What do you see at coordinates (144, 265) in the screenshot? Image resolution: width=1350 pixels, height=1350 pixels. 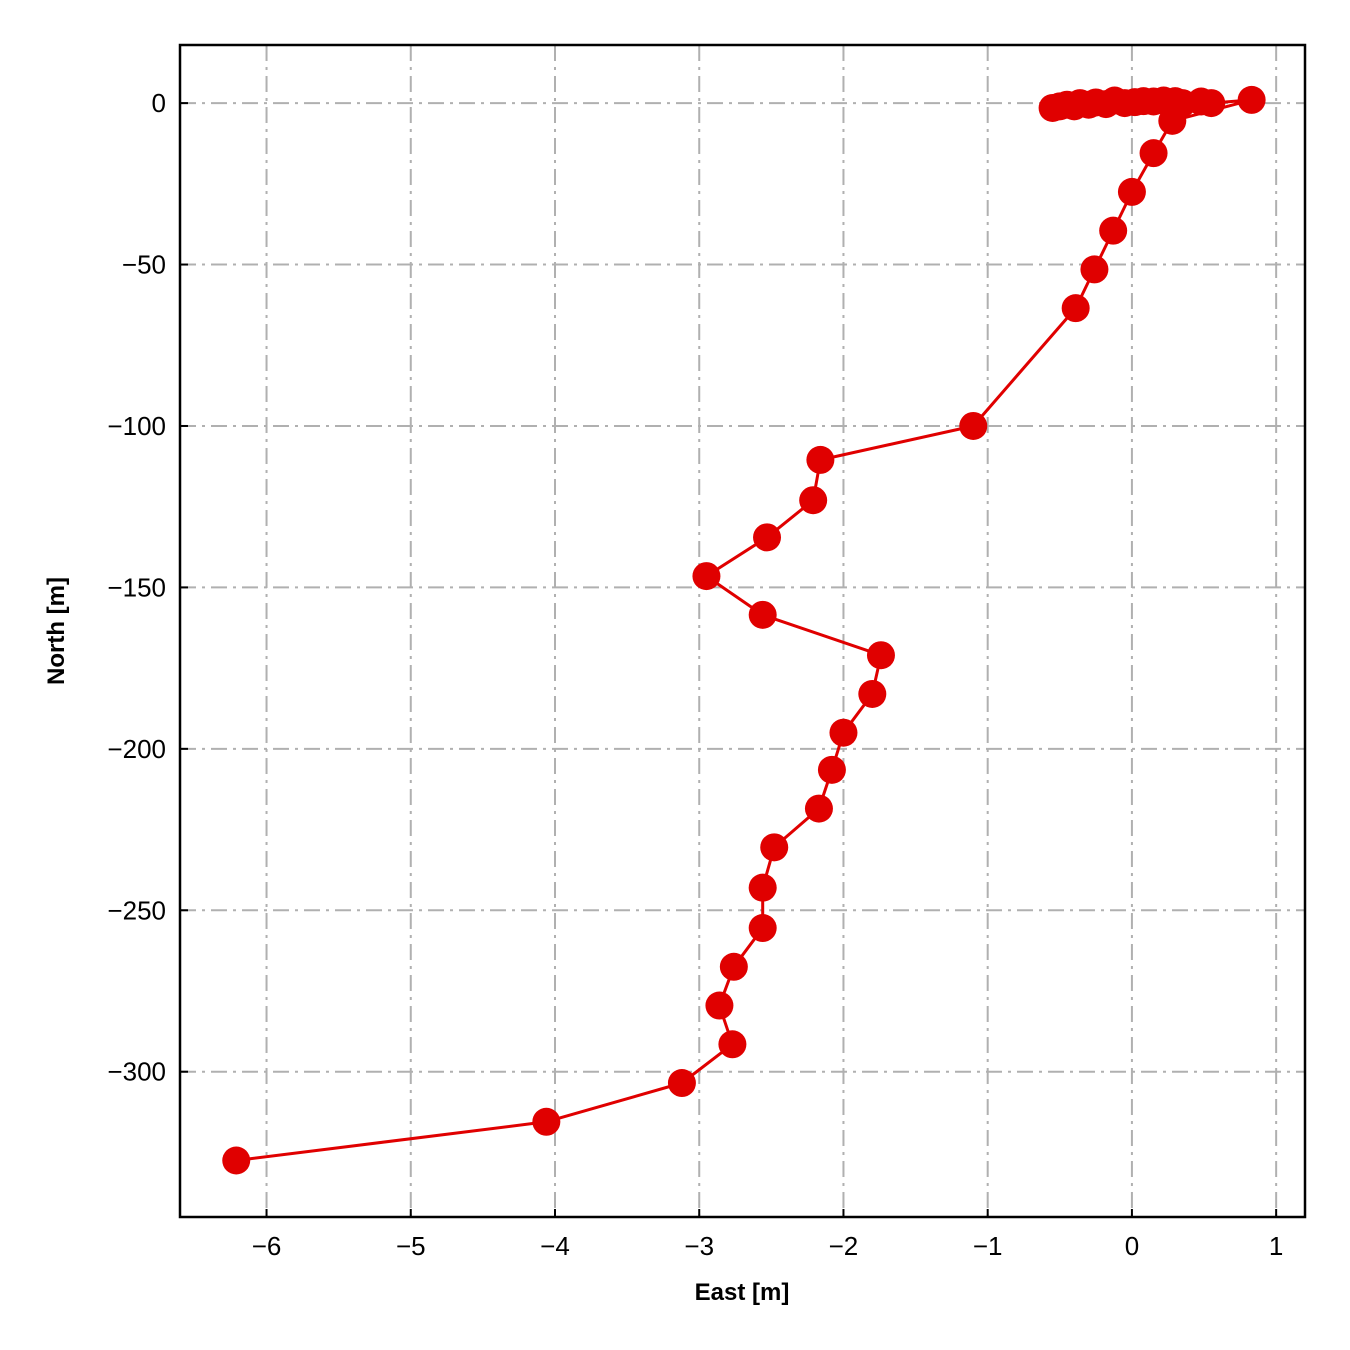 I see `y-tick-label: −50` at bounding box center [144, 265].